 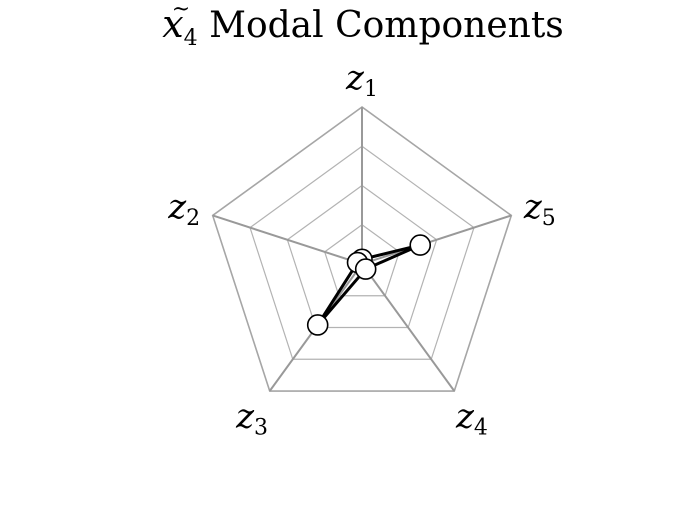 What do you see at coordinates (191, 38) in the screenshot?
I see `chart-title-subscript: 4` at bounding box center [191, 38].